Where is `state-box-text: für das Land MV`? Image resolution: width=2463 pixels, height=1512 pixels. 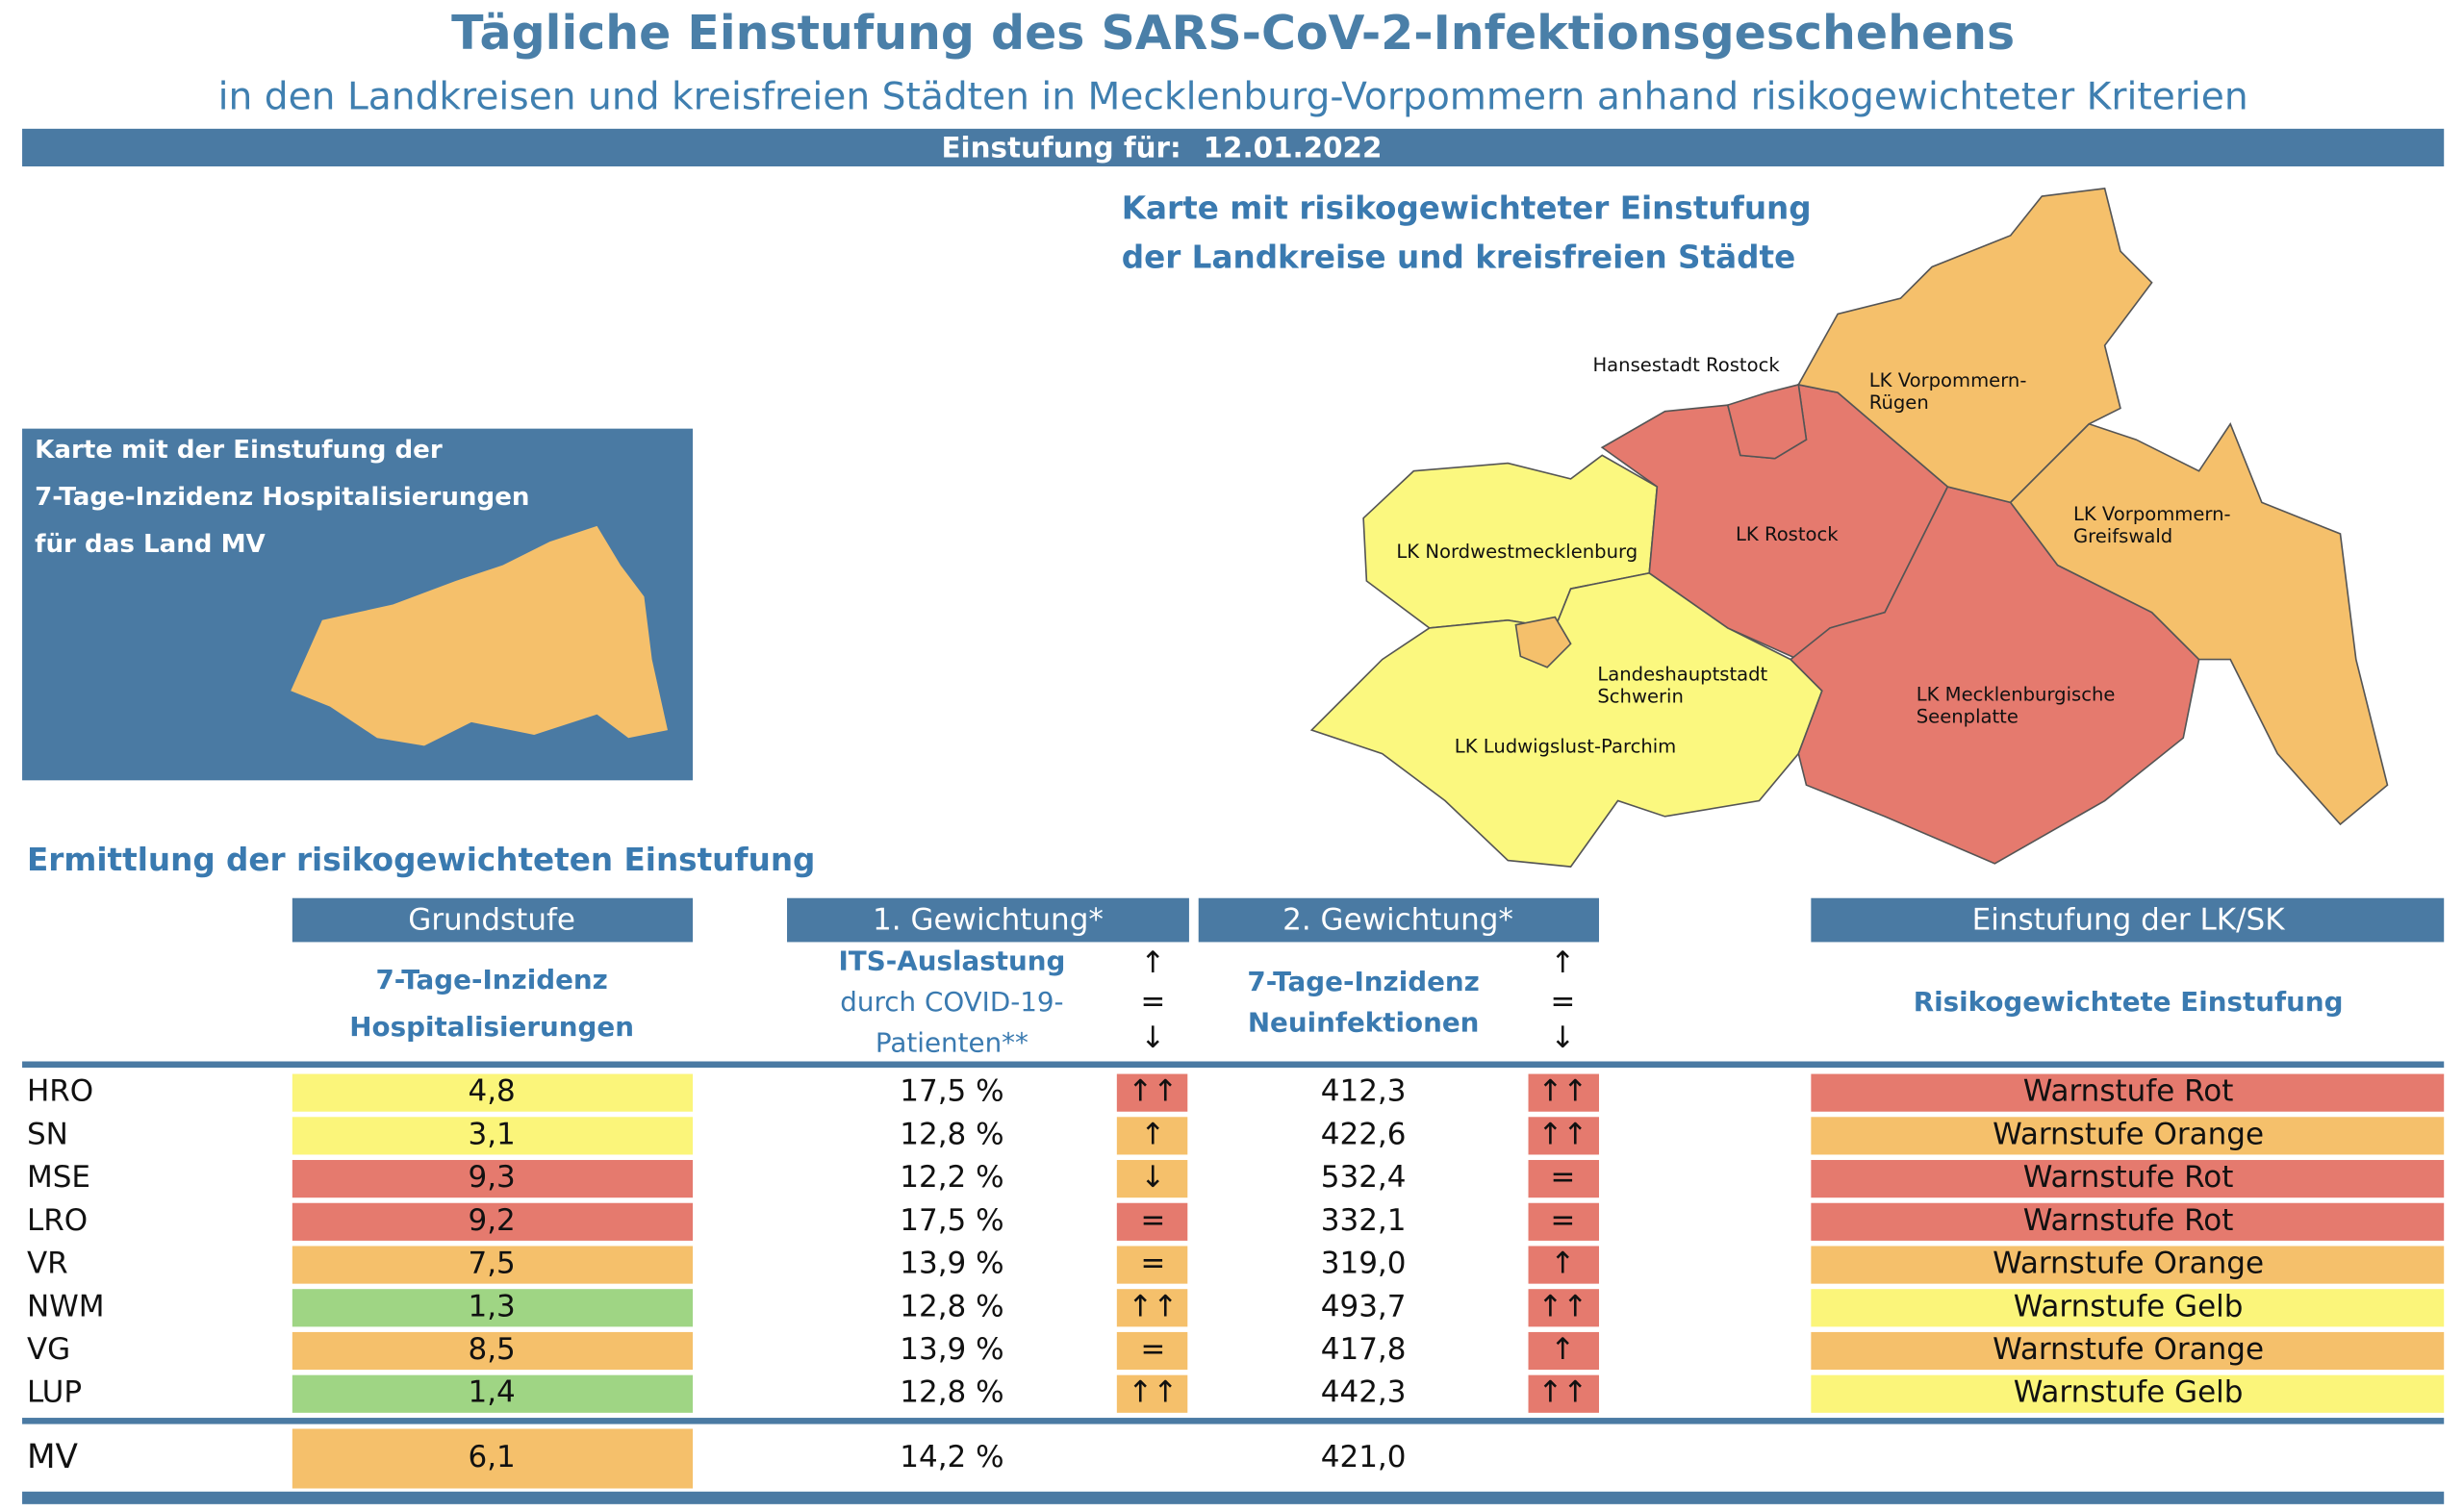
state-box-text: für das Land MV is located at coordinates (151, 545).